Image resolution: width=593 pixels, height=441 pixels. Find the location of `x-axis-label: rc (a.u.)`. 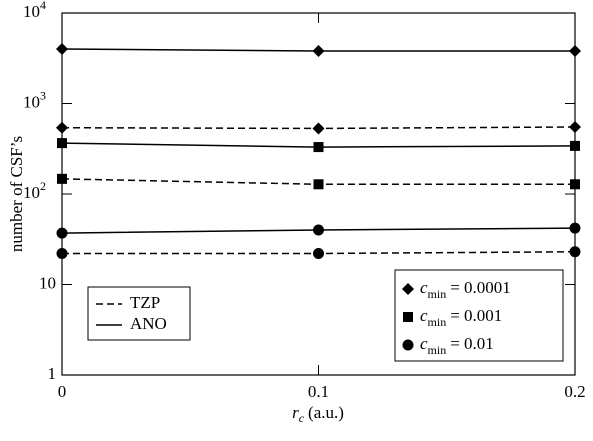

x-axis-label: rc (a.u.) is located at coordinates (318, 414).